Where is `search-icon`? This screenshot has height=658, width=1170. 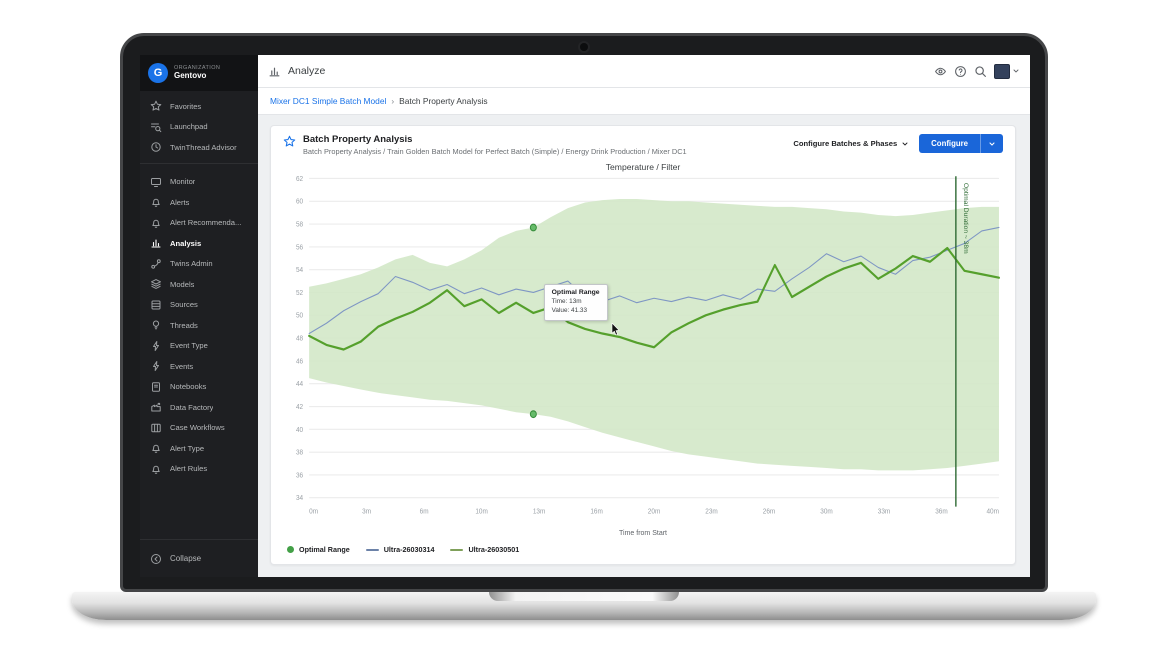
search-icon is located at coordinates (980, 71).